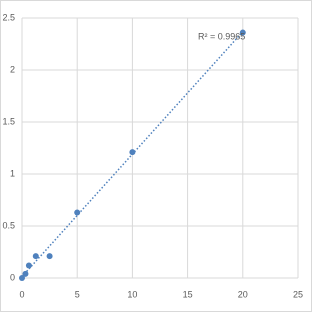  Describe the element at coordinates (21, 294) in the screenshot. I see `x-tick-label: 0` at that location.